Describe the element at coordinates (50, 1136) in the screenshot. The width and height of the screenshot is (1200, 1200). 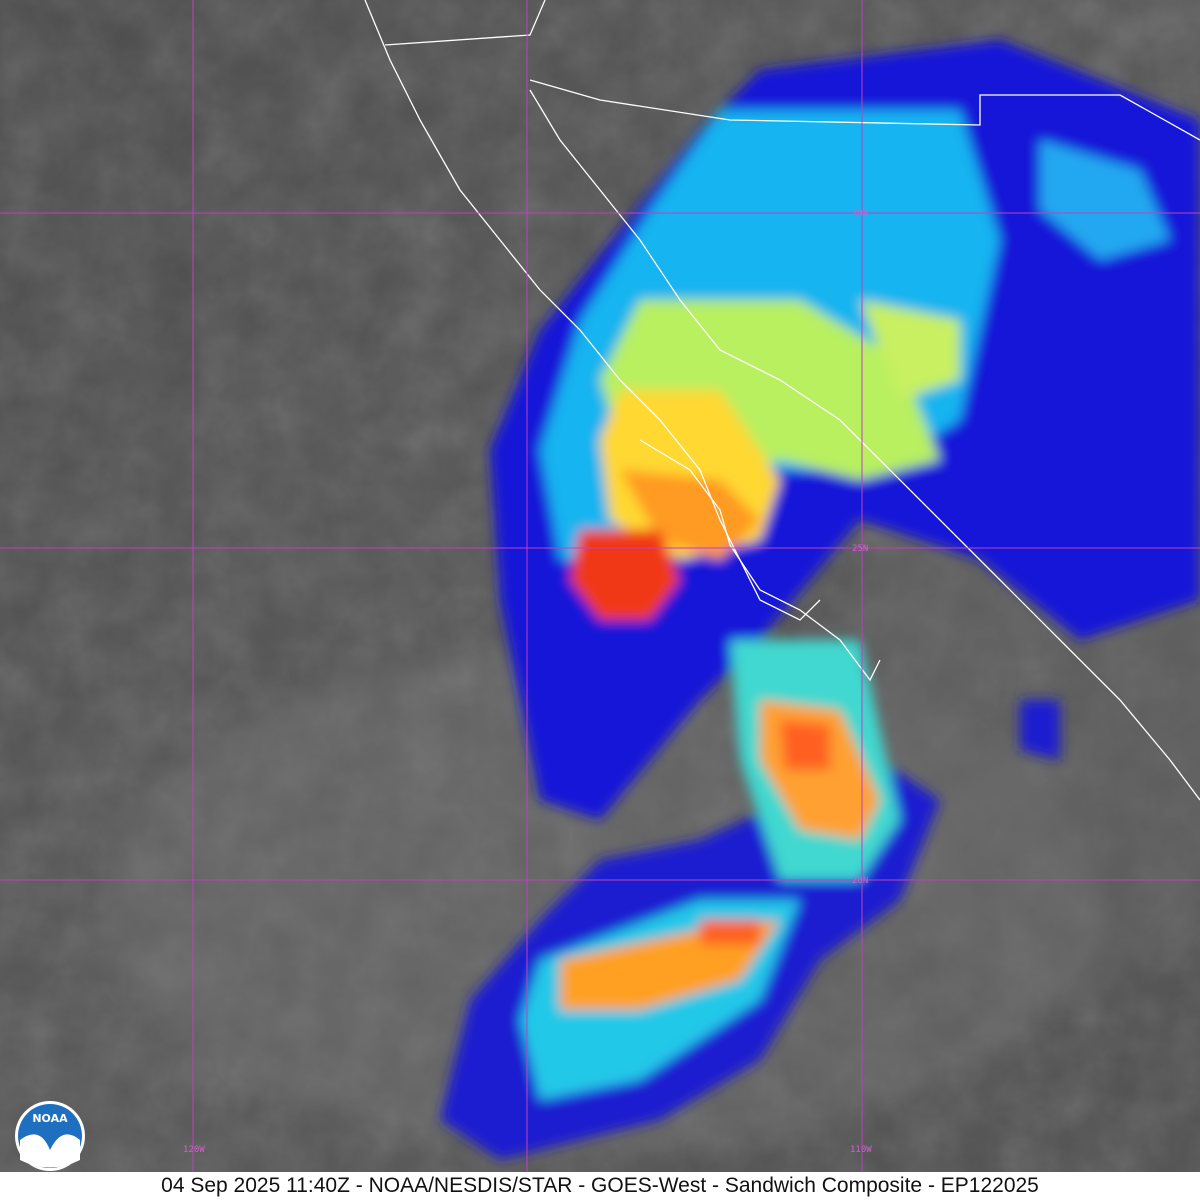
I see `noaa-logo: NOAA` at that location.